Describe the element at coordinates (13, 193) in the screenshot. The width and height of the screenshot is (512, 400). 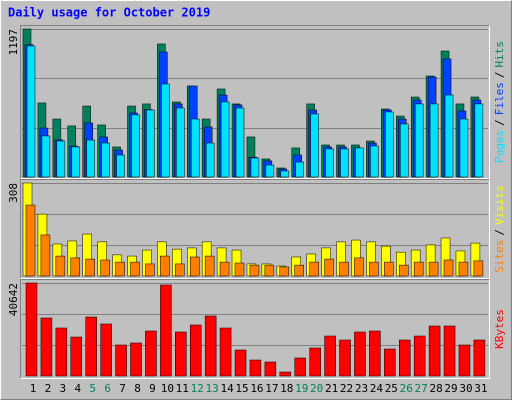
I see `y-tick-label: 308` at that location.